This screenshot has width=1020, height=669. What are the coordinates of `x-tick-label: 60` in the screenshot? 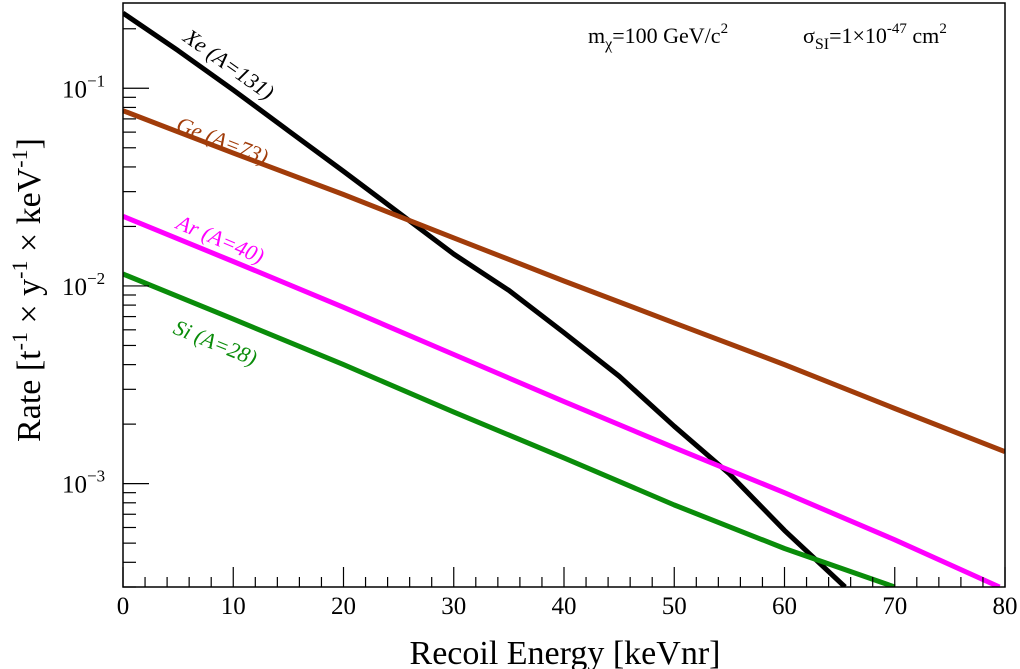 It's located at (784, 606).